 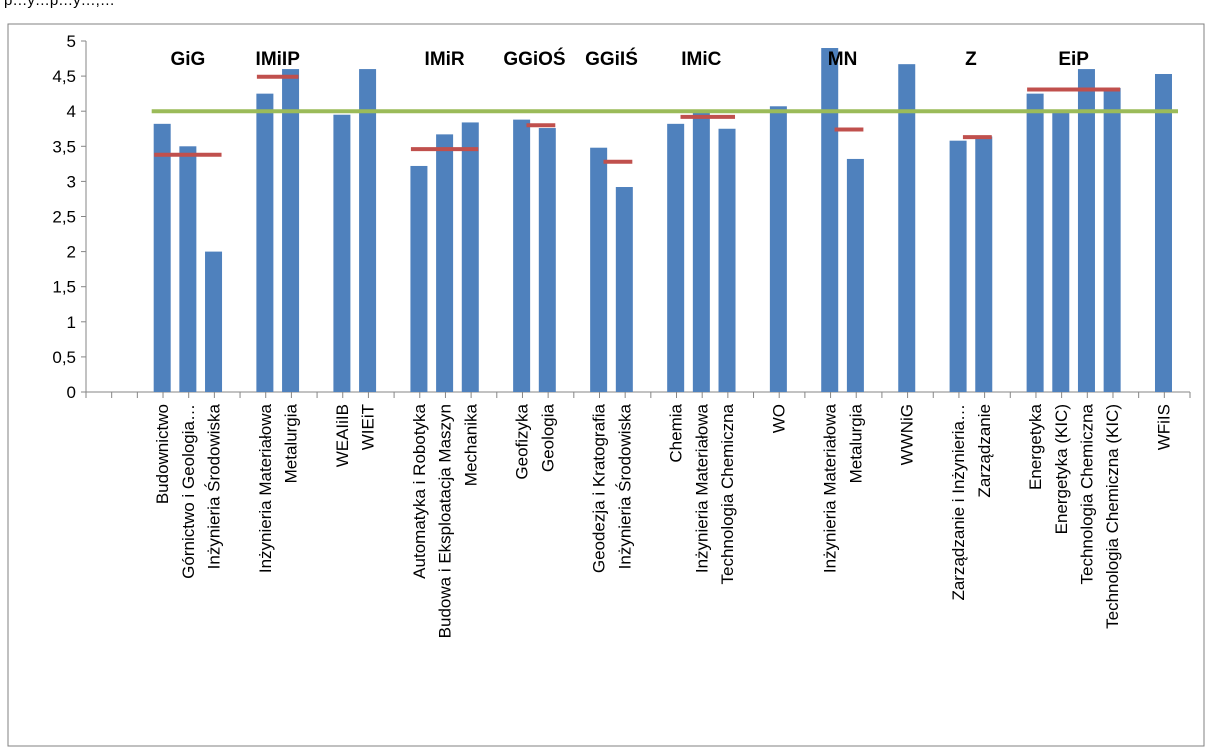 What do you see at coordinates (342, 435) in the screenshot?
I see `category-label: WEAIiIB` at bounding box center [342, 435].